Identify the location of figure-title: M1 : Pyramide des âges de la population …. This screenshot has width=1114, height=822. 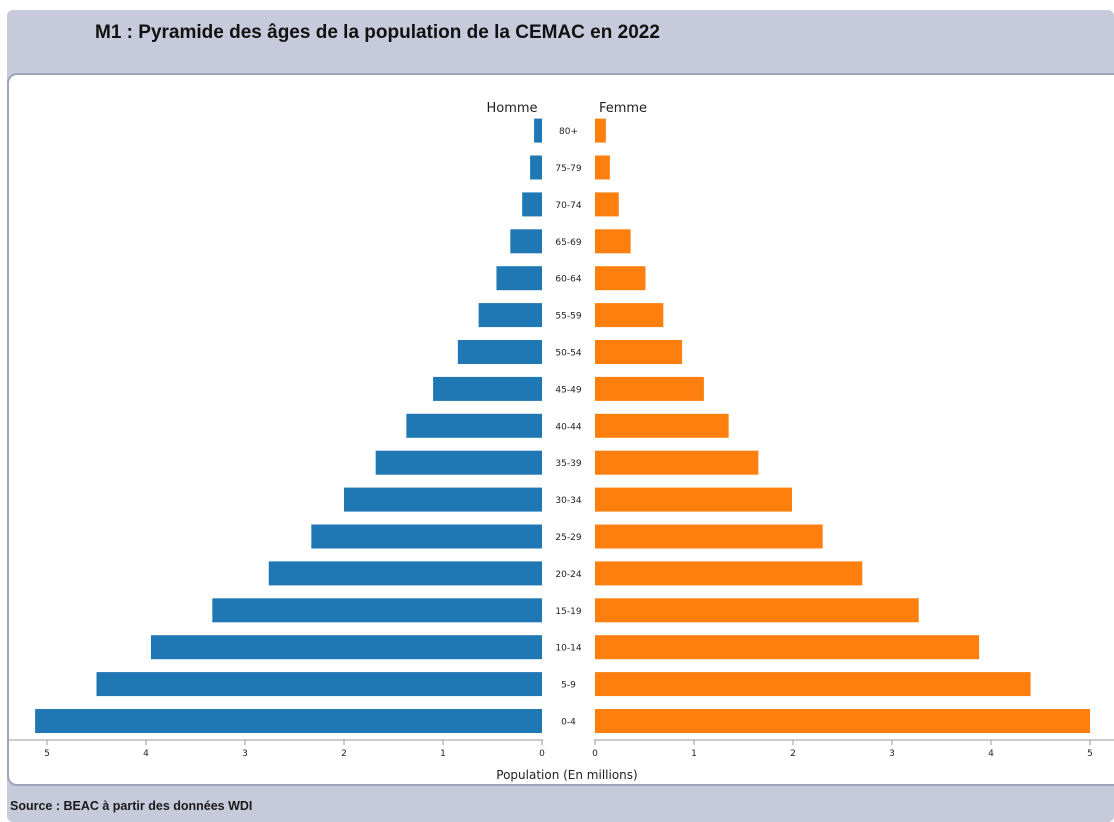
(377, 32).